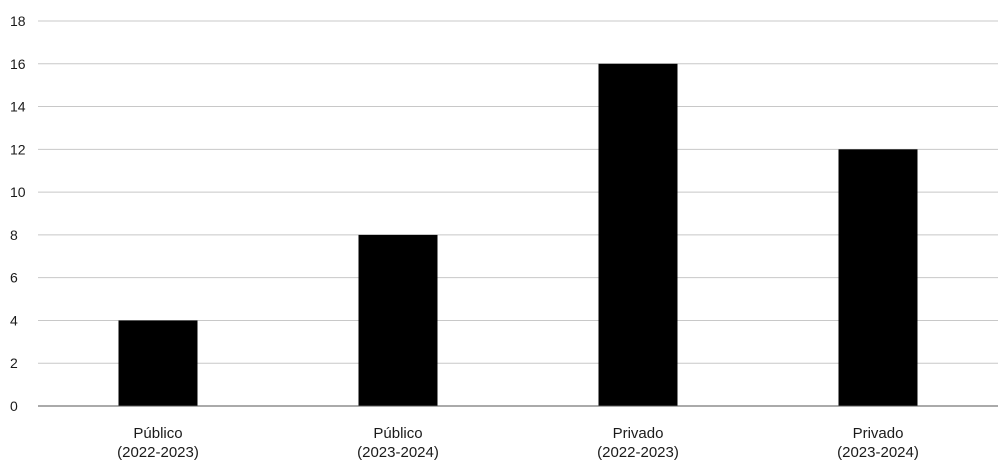  I want to click on y-tick-label: 14, so click(18, 107).